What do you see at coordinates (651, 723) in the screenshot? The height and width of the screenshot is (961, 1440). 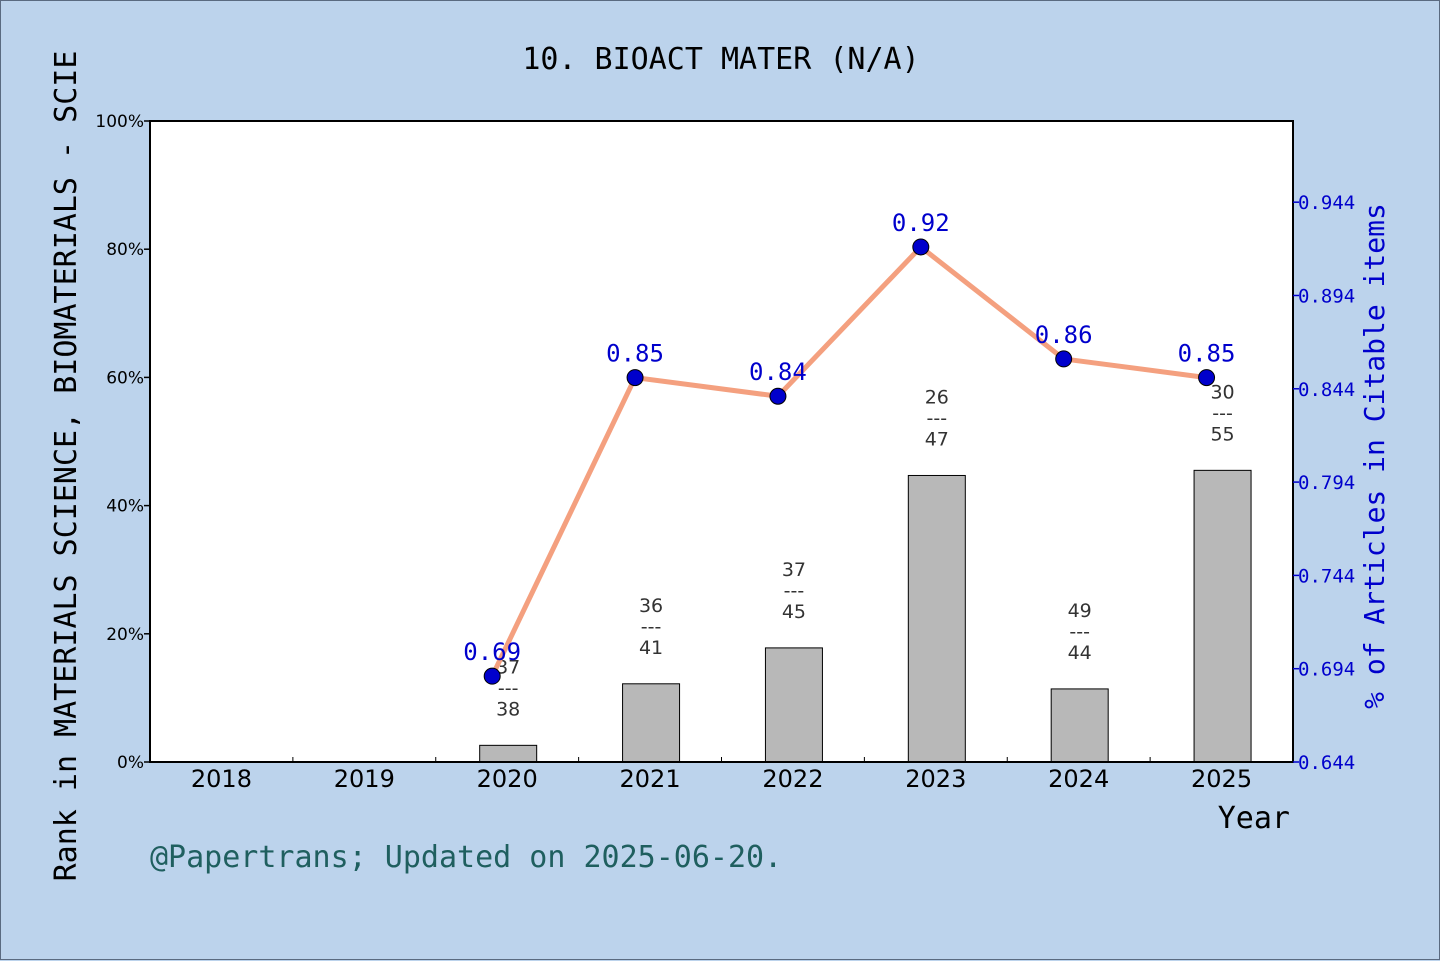 I see `bar-2021` at bounding box center [651, 723].